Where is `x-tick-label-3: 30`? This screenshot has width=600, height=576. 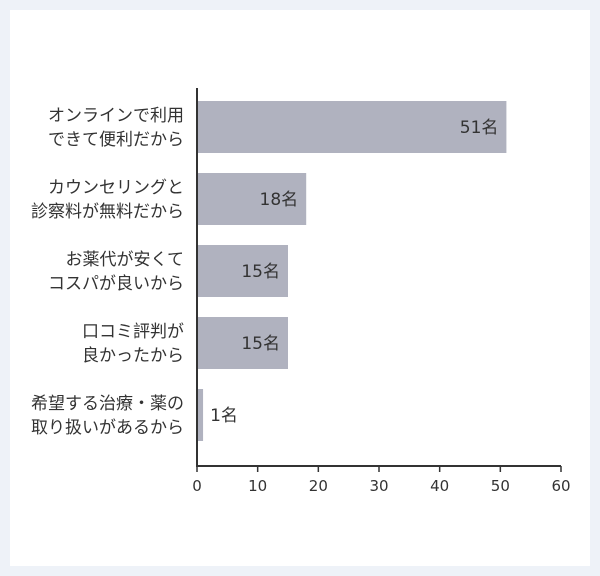 x-tick-label-3: 30 is located at coordinates (378, 486).